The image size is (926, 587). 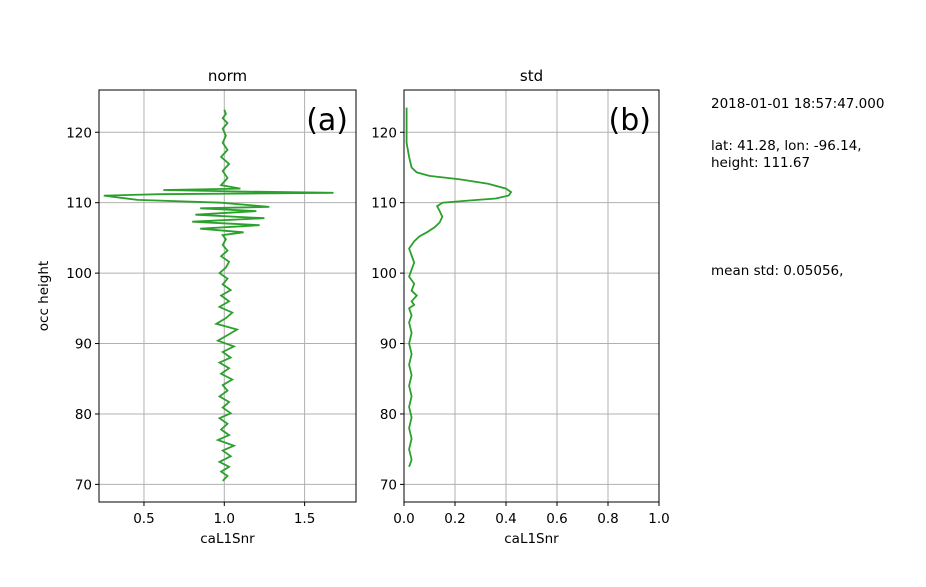 I want to click on x-tick-label: 0.8, so click(x=607, y=519).